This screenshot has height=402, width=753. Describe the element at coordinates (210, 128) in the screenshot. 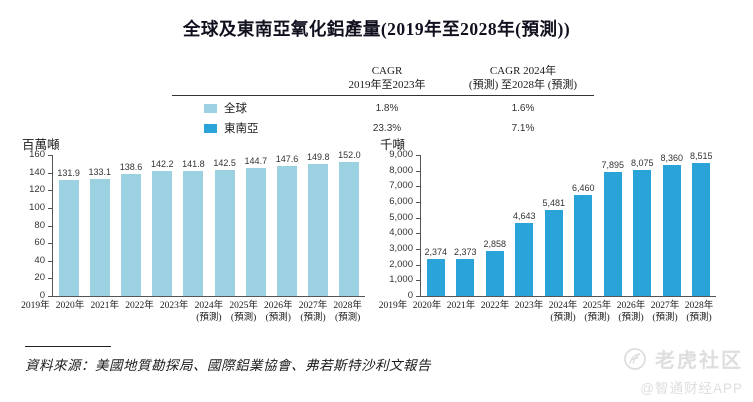

I see `southeast-asia-color-swatch-icon` at that location.